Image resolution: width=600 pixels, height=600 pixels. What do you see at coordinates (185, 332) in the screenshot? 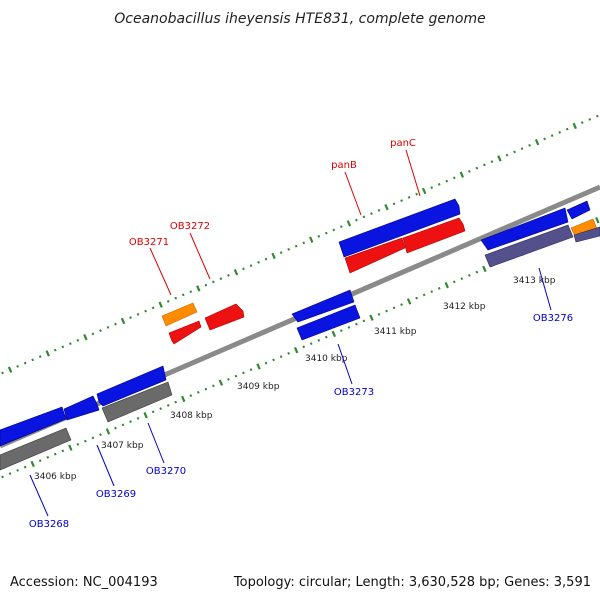
I see `gene-ob3271-arrow` at bounding box center [185, 332].